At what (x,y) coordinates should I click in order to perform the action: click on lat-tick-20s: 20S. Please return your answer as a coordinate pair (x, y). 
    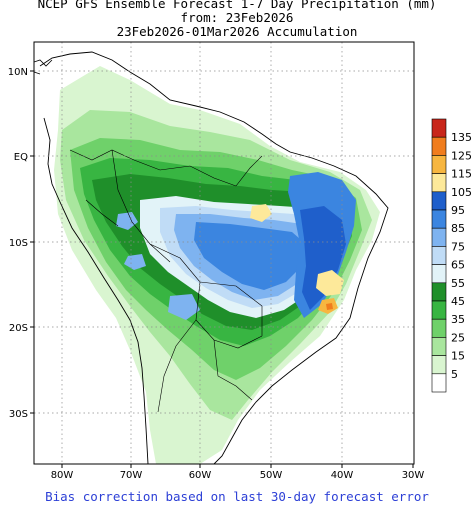
    Looking at the image, I should click on (18, 328).